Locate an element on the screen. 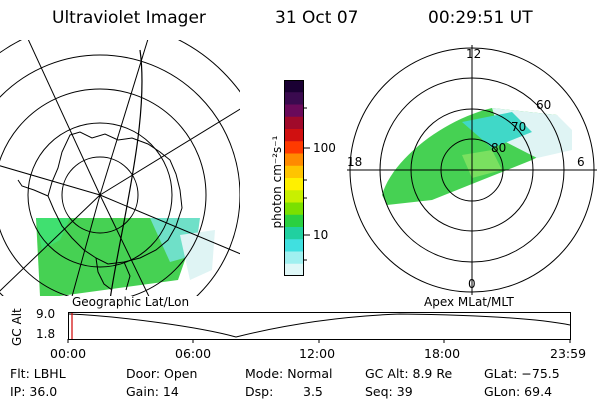 Image resolution: width=600 pixels, height=400 pixels. mlat-label-70: 70 is located at coordinates (519, 127).